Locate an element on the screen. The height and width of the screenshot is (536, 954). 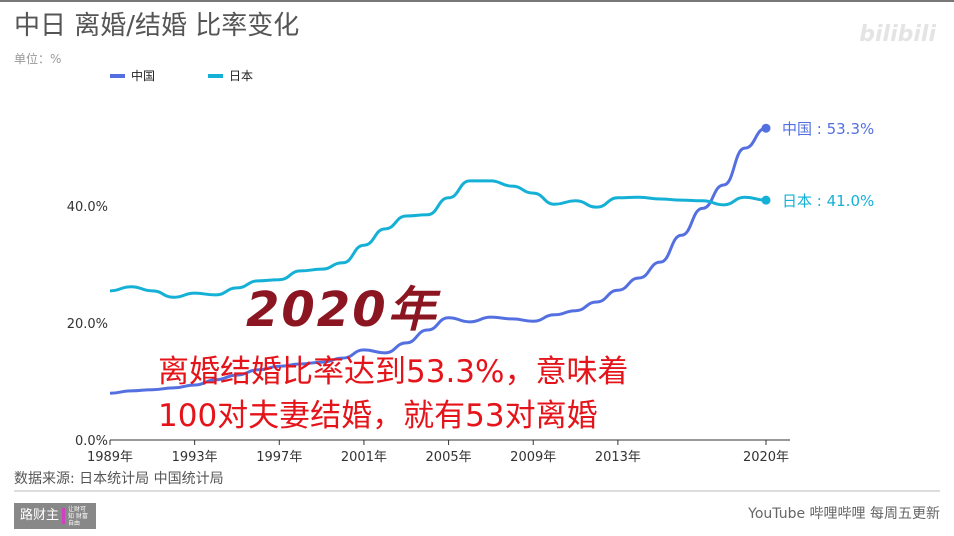
page-title: 中日 离婚/结婚 比率变化 is located at coordinates (157, 26).